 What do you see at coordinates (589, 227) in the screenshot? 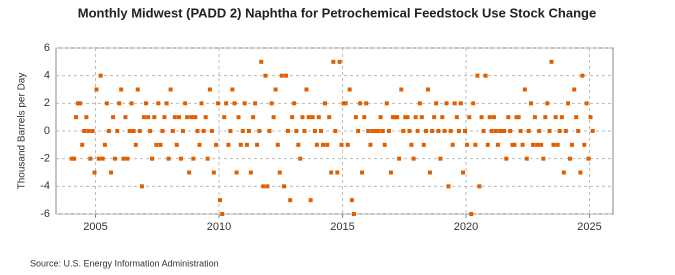
I see `x-tick-label: 2025` at bounding box center [589, 227].